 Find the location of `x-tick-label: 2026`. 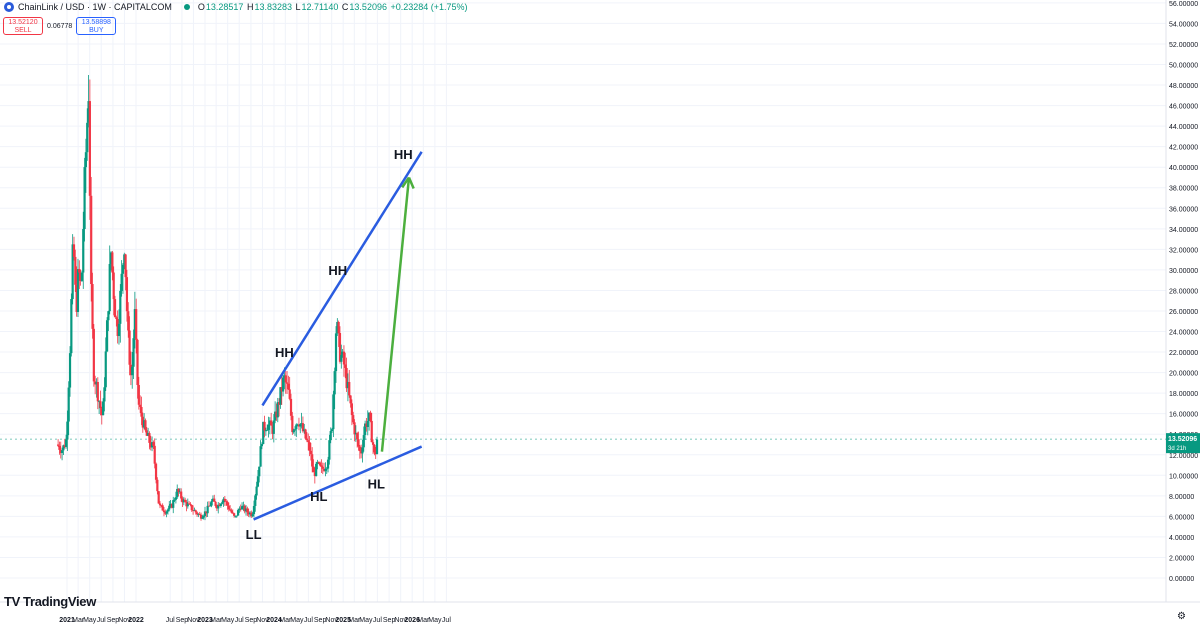

x-tick-label: 2026 is located at coordinates (412, 620).